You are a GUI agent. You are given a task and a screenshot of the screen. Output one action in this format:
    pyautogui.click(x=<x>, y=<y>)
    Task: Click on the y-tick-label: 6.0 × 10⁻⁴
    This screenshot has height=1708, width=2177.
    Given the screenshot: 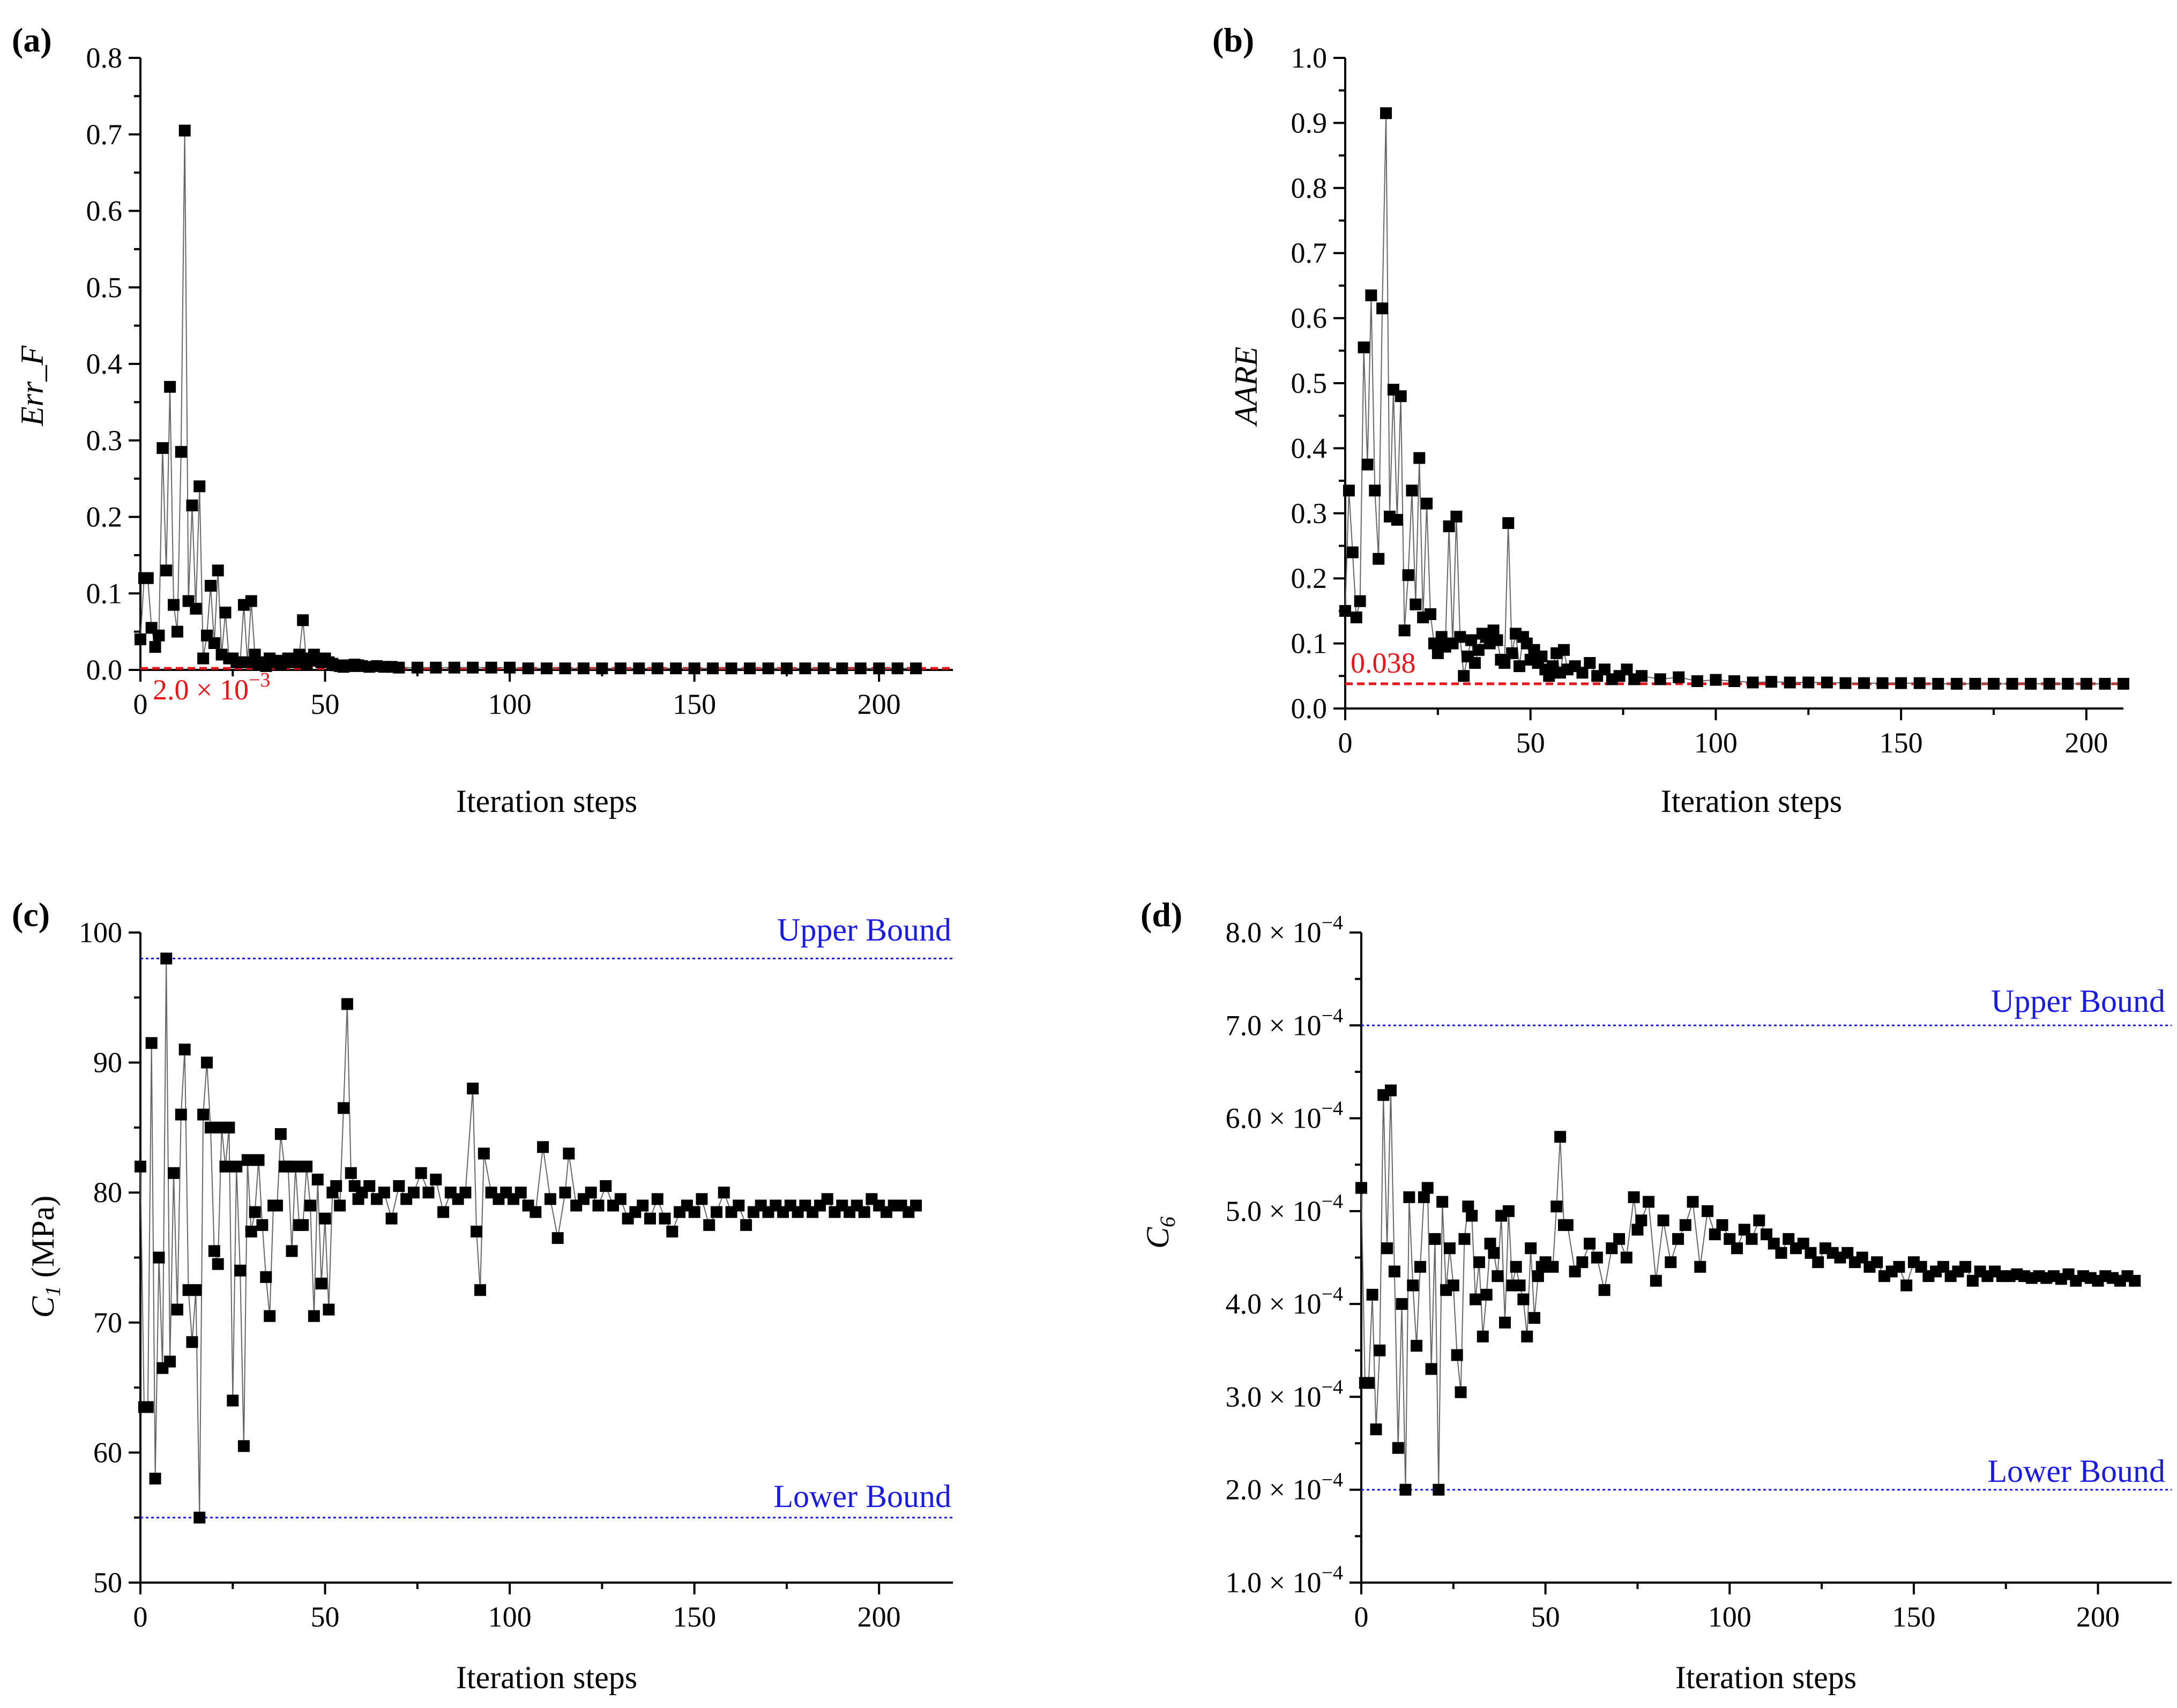 What is the action you would take?
    pyautogui.click(x=1284, y=1117)
    